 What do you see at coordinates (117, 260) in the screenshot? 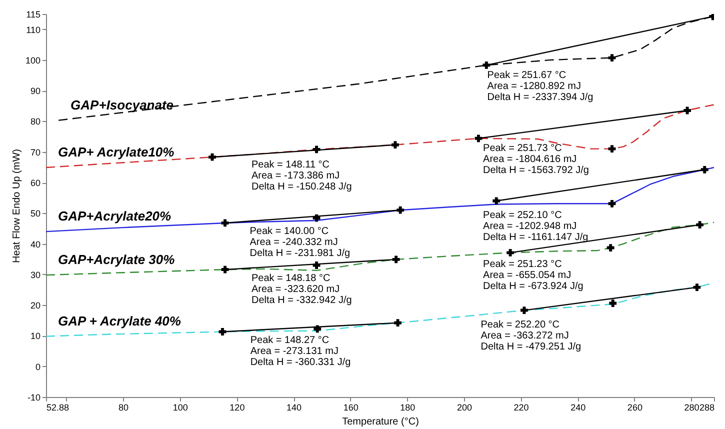
I see `series-label: GAP+Acrylate 30%` at bounding box center [117, 260].